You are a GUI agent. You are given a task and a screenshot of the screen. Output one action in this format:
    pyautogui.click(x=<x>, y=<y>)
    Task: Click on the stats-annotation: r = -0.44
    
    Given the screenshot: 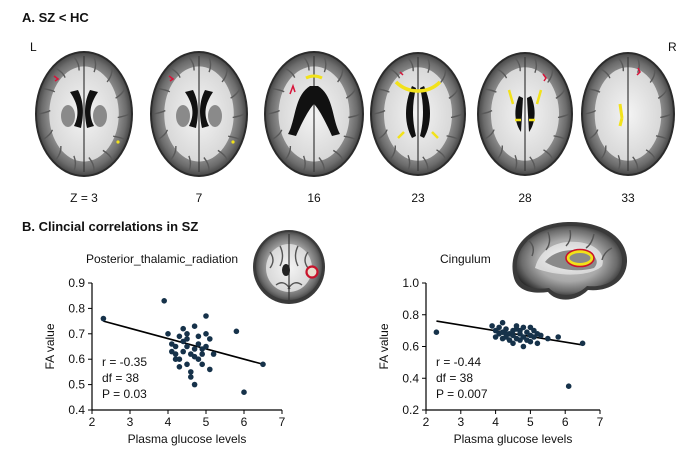 What is the action you would take?
    pyautogui.click(x=458, y=362)
    